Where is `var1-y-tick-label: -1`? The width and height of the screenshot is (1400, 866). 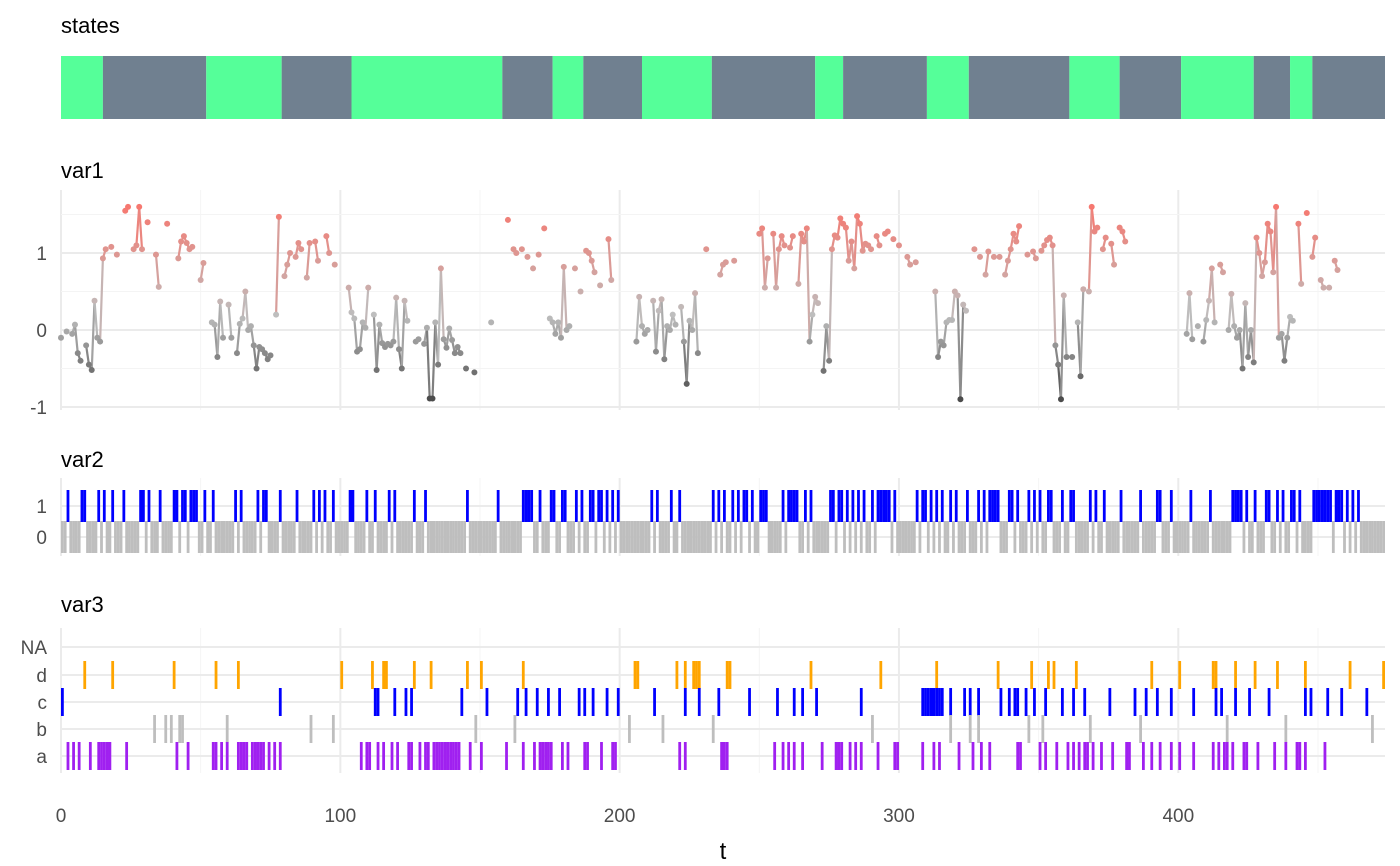
var1-y-tick-label: -1 is located at coordinates (38, 408).